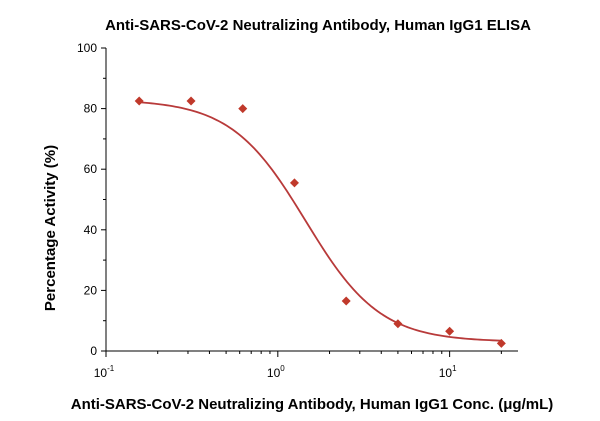  I want to click on y-tick-label: 60, so click(91, 169).